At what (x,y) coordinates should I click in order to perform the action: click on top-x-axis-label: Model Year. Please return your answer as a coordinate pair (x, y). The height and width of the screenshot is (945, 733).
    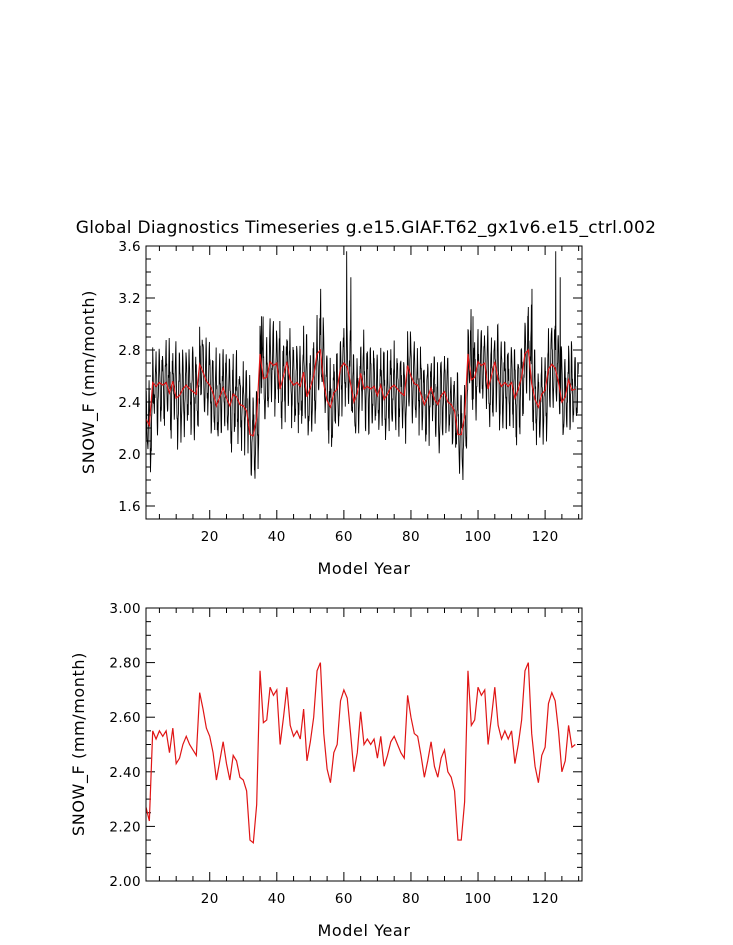
    Looking at the image, I should click on (364, 568).